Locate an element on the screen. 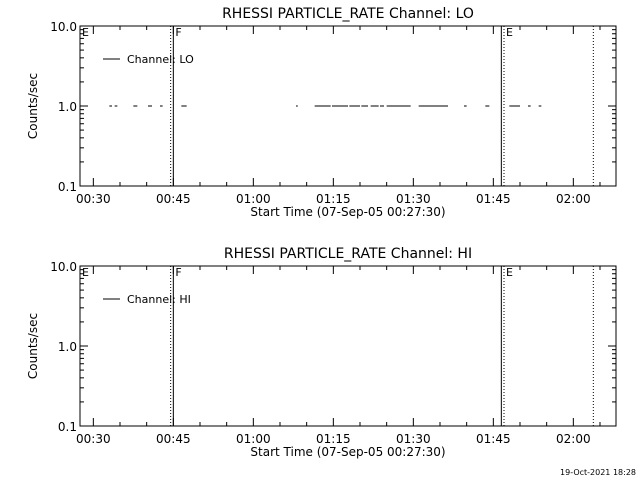 This screenshot has width=640, height=480. chart-title: RHESSI PARTICLE_RATE Channel: HI is located at coordinates (348, 254).